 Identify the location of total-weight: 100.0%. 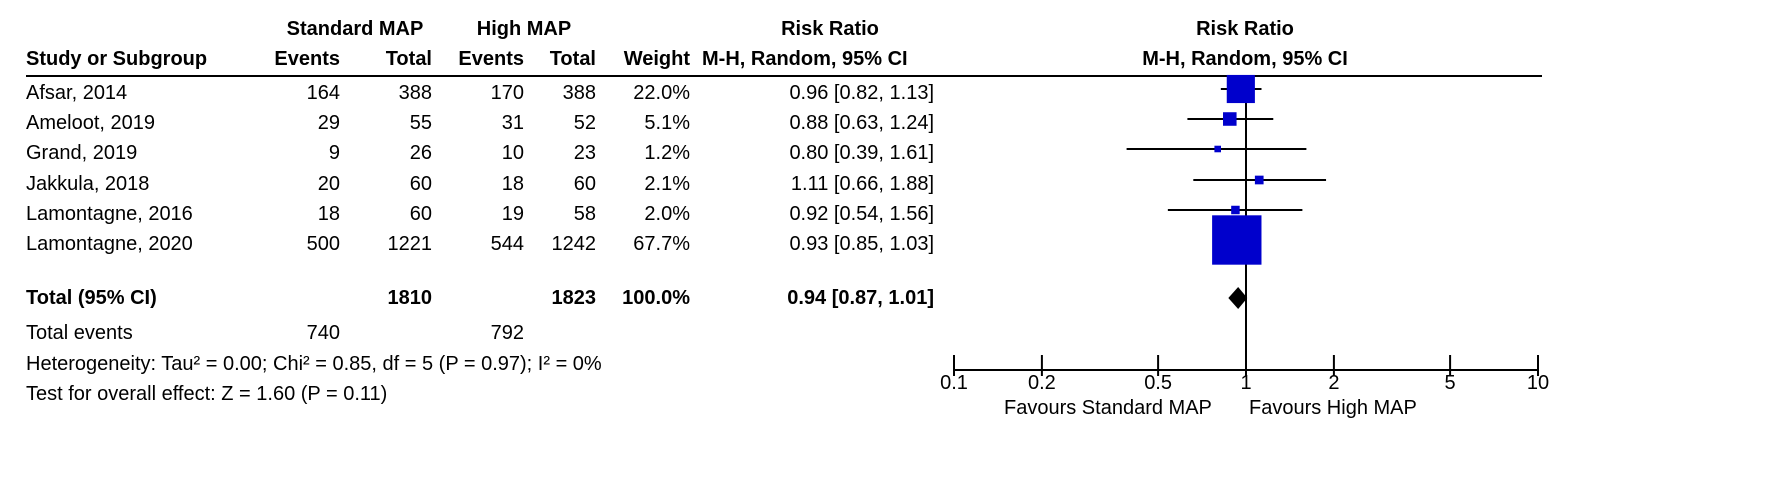
(656, 298).